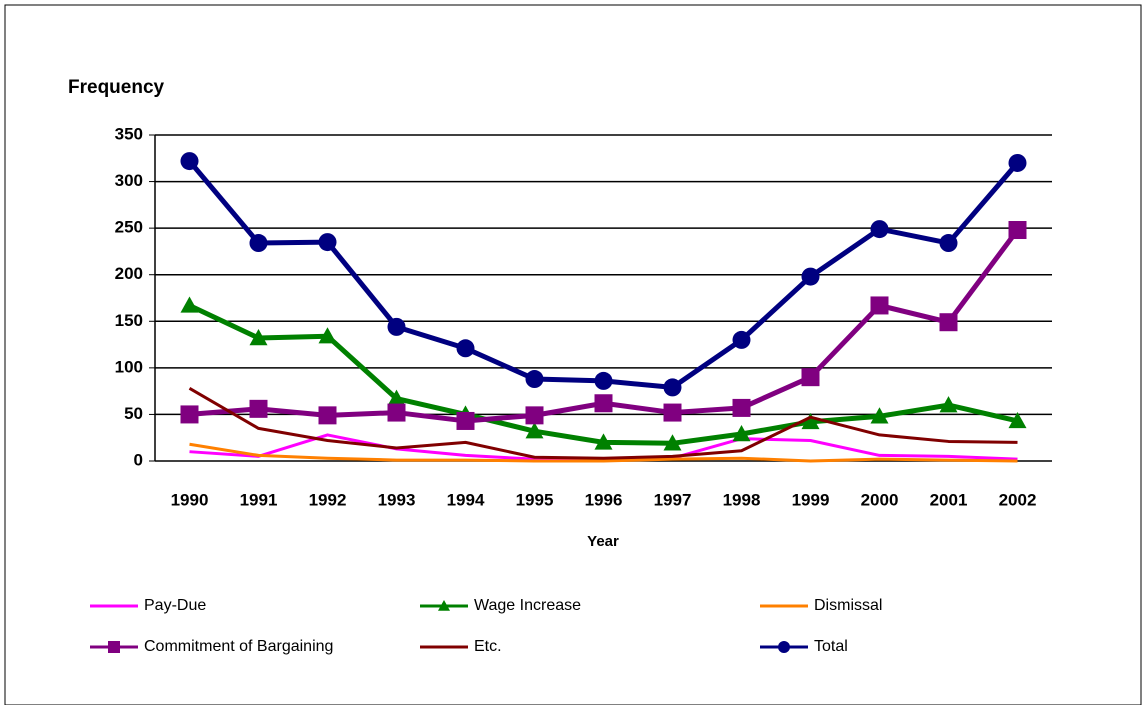 This screenshot has width=1147, height=705. I want to click on x-tick-label: 1997, so click(673, 499).